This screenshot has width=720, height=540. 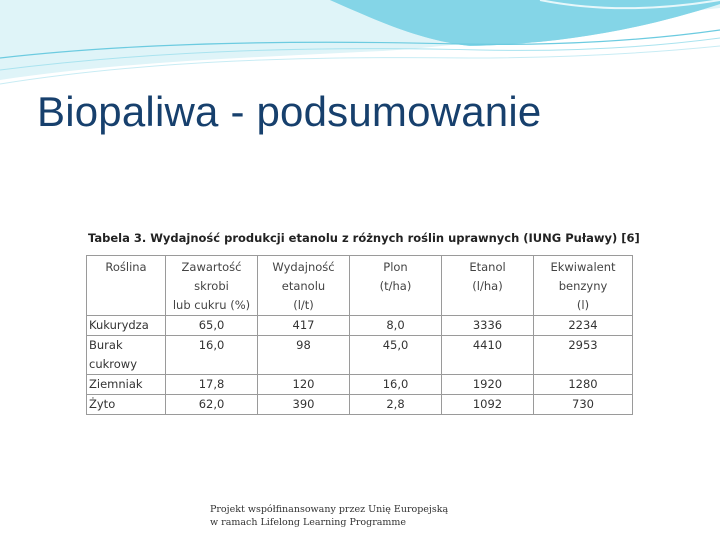 I want to click on value-cell: 1092, so click(x=487, y=404).